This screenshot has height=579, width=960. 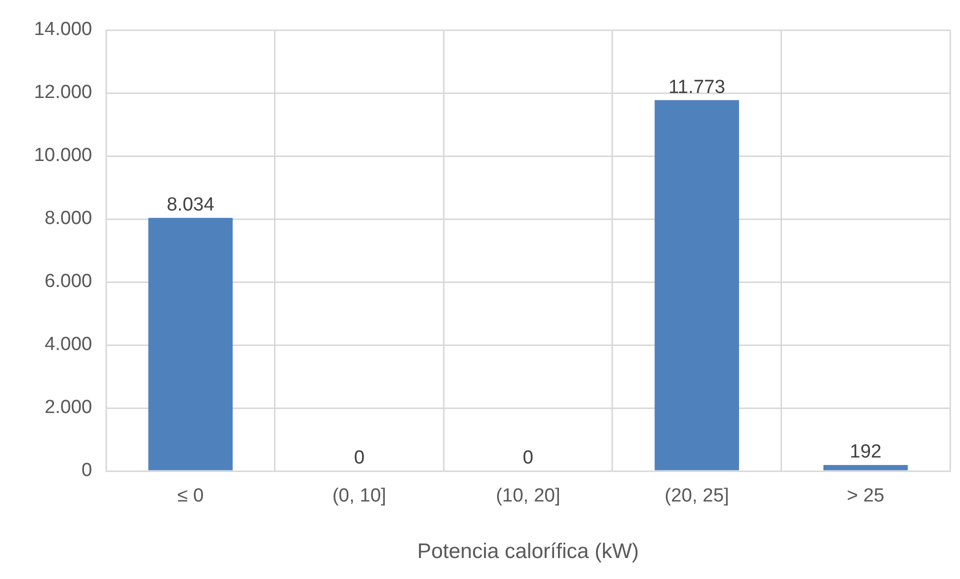 I want to click on x-tick-label: (0, 10], so click(x=359, y=496).